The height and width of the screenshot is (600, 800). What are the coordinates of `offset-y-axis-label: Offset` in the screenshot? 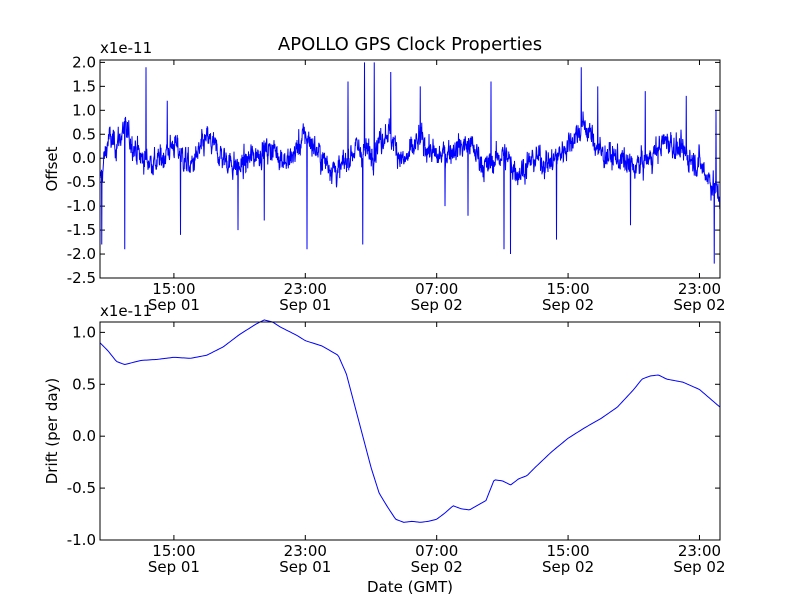 It's located at (52, 168).